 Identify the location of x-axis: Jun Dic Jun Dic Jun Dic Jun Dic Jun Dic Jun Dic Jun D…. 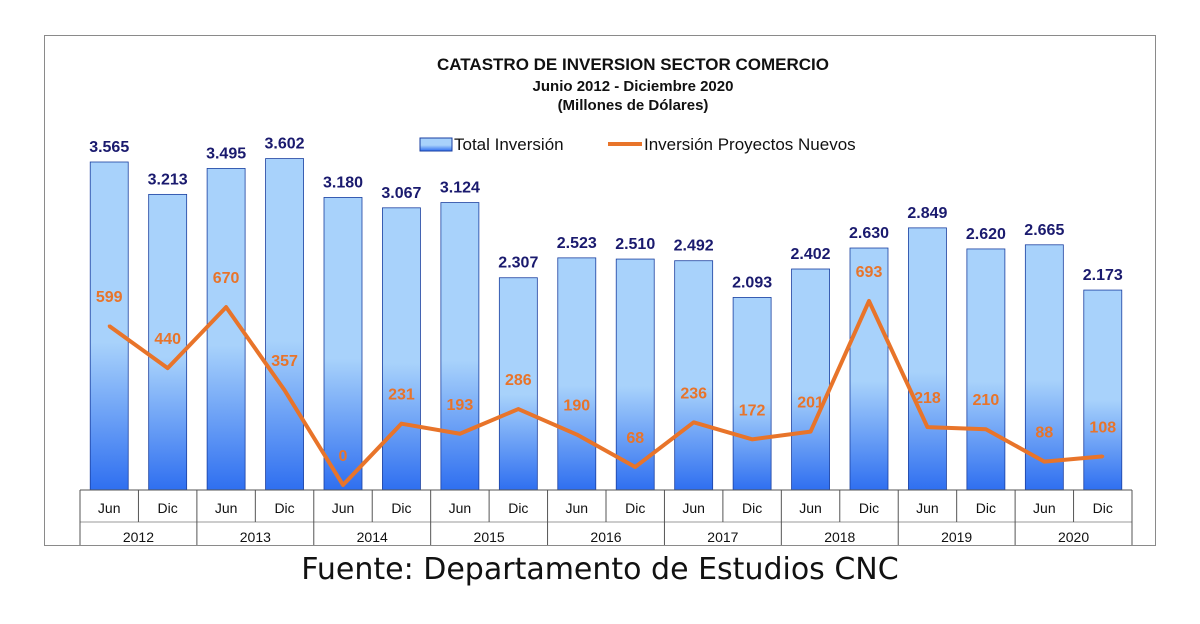
(606, 517).